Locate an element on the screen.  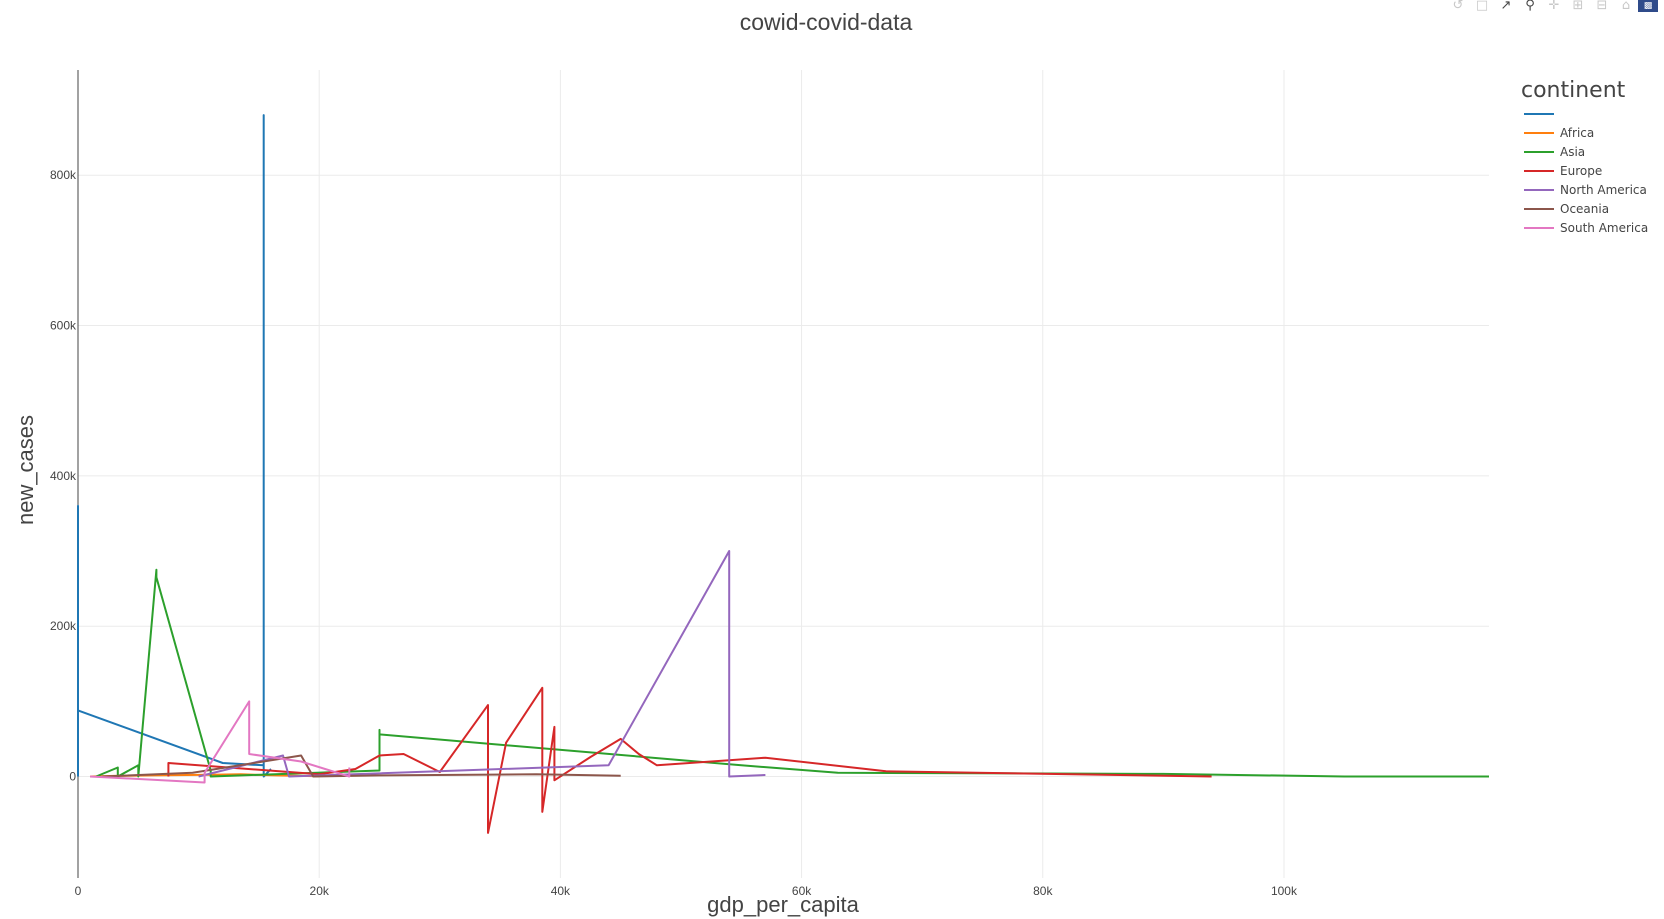
home-icon: ⌂ is located at coordinates (1626, 6).